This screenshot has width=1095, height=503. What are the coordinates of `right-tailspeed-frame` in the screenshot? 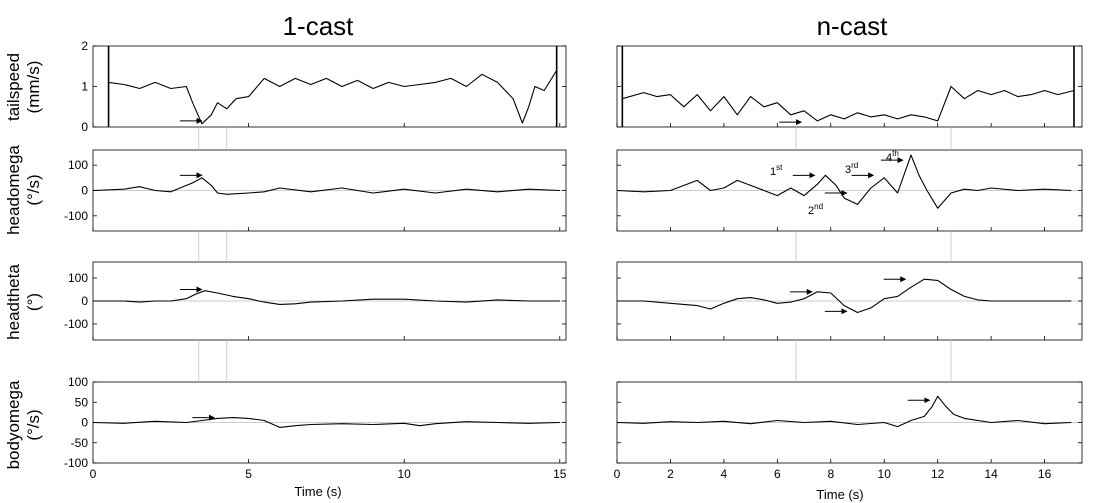 It's located at (849, 86).